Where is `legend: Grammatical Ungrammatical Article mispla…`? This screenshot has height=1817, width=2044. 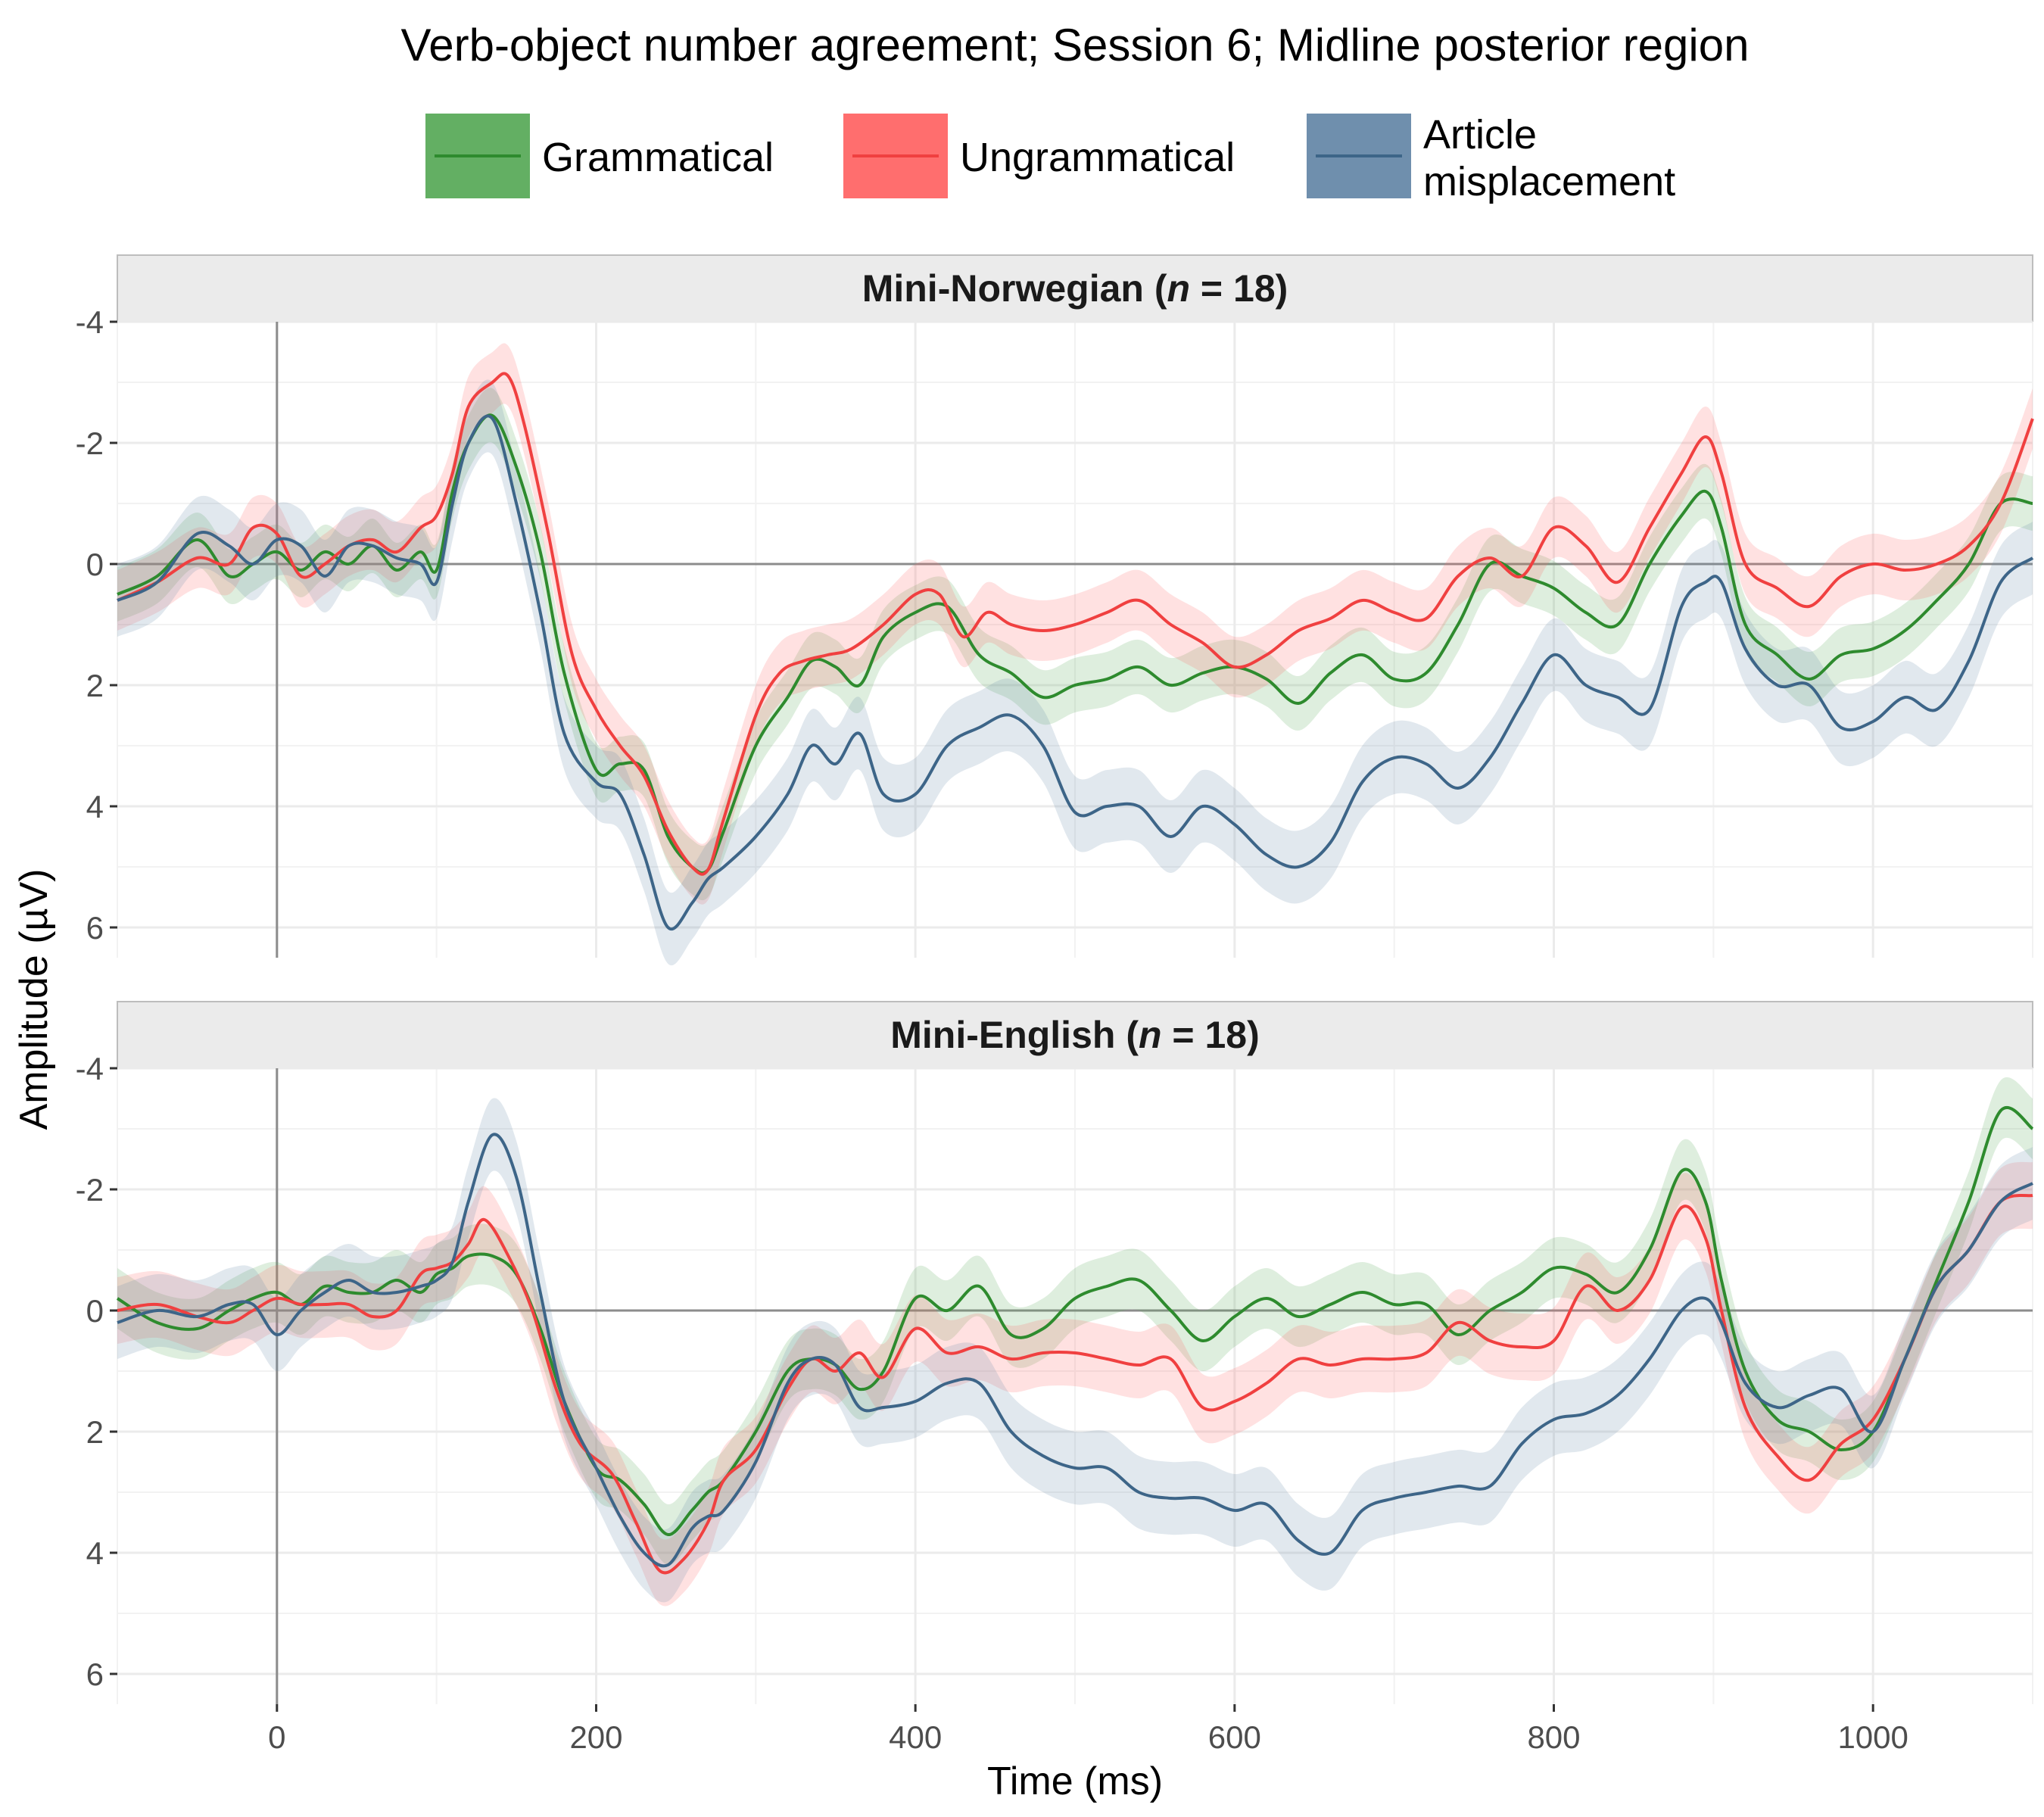
legend: Grammatical Ungrammatical Article mispla… is located at coordinates (1050, 158).